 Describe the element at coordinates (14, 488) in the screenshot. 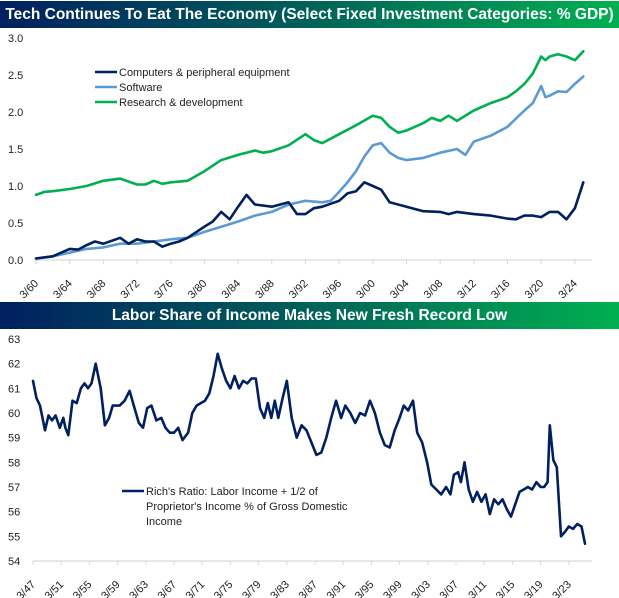

I see `y-tick-label: 57` at that location.